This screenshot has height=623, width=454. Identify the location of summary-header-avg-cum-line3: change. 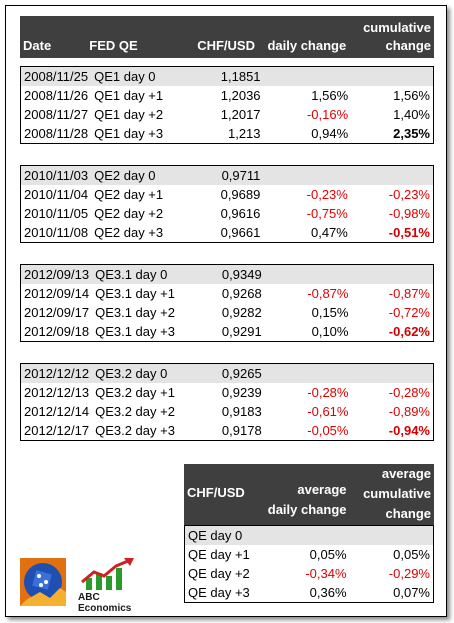
(408, 513).